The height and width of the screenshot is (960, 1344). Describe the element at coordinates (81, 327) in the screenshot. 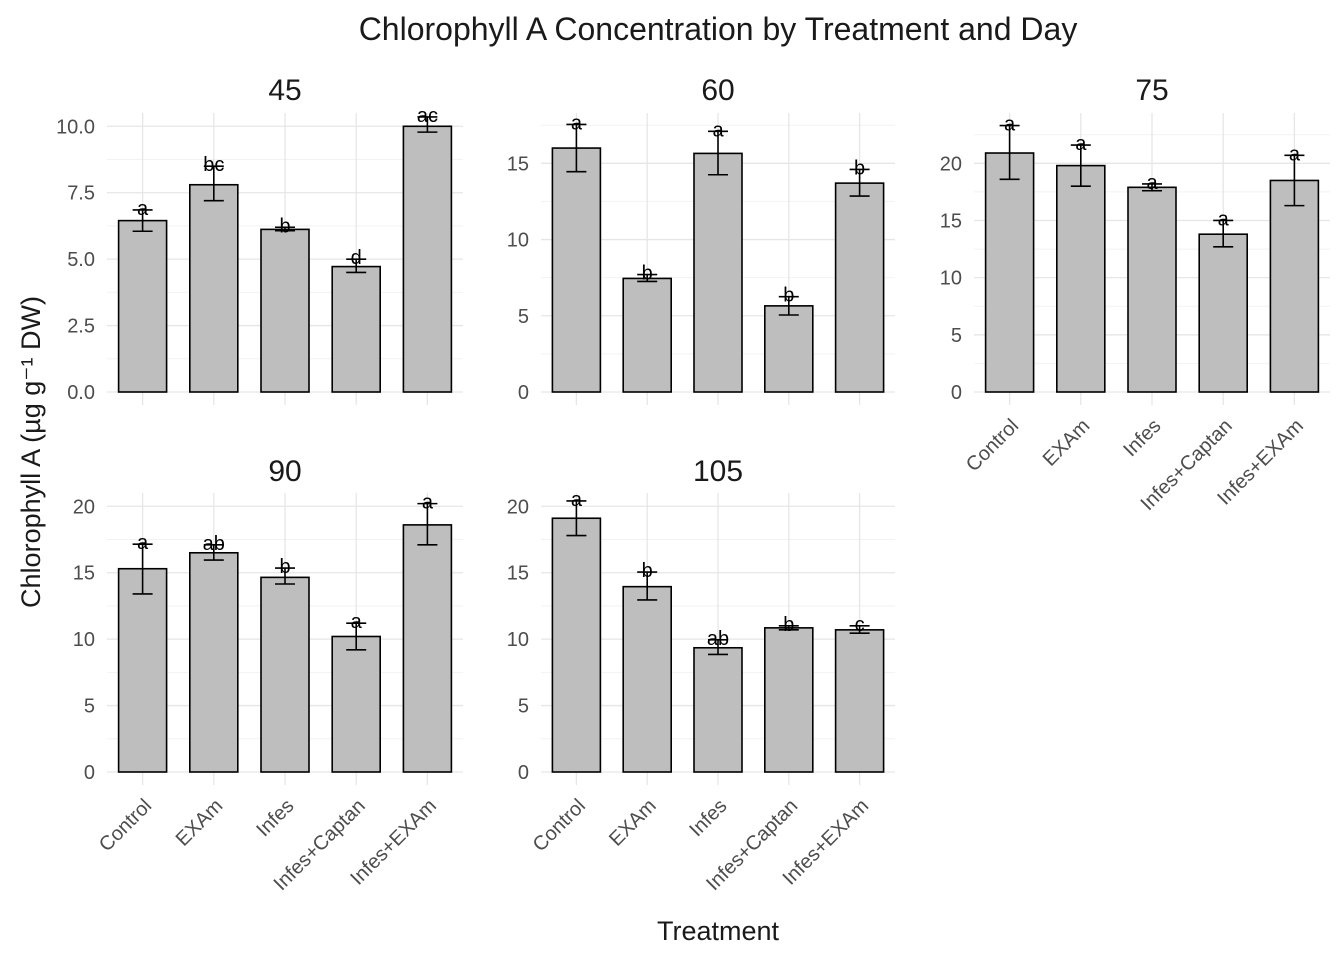

I see `y-tick-label: 2.5` at that location.